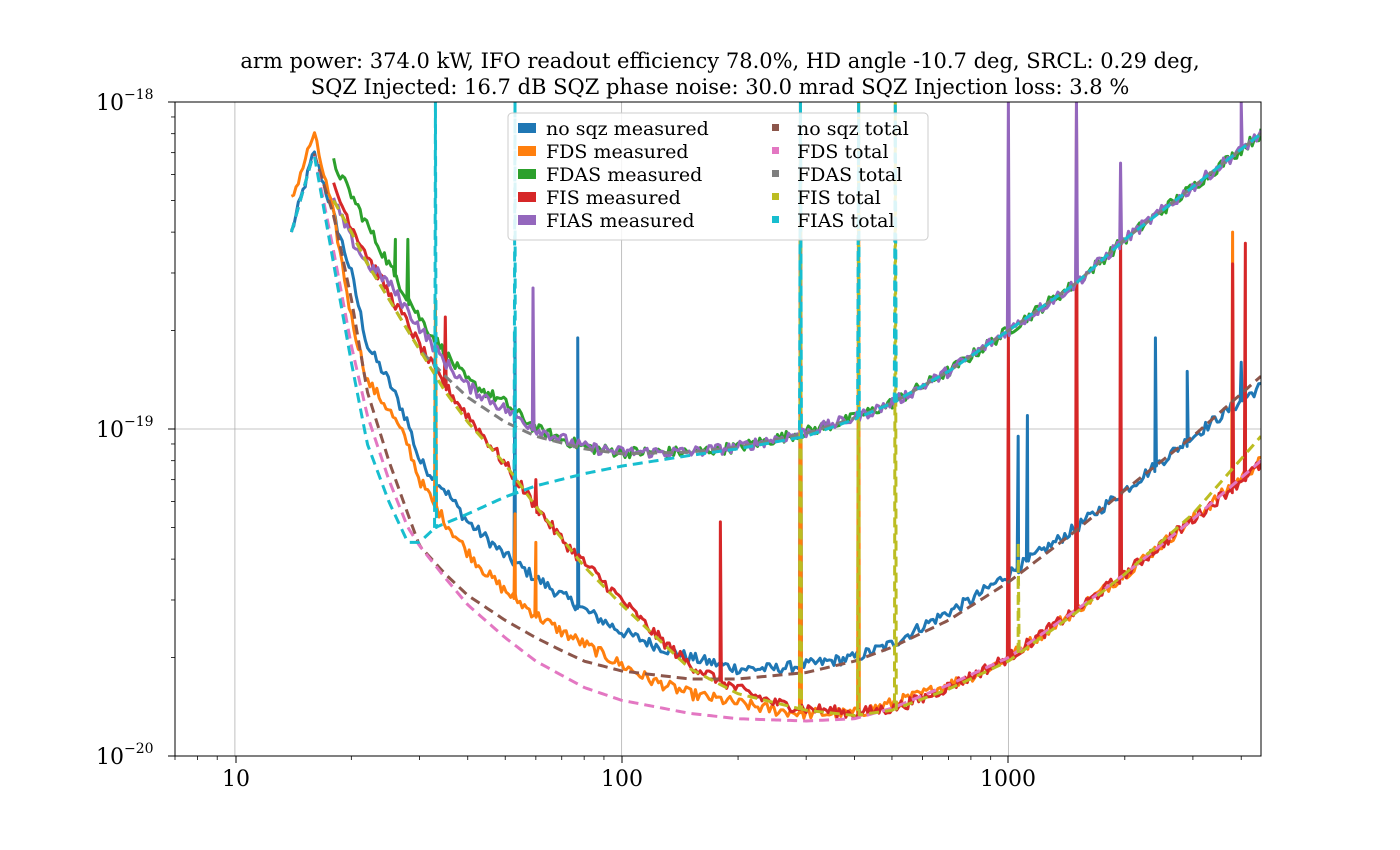 The image size is (1400, 850). Describe the element at coordinates (843, 152) in the screenshot. I see `legend-entry: FDS total` at that location.